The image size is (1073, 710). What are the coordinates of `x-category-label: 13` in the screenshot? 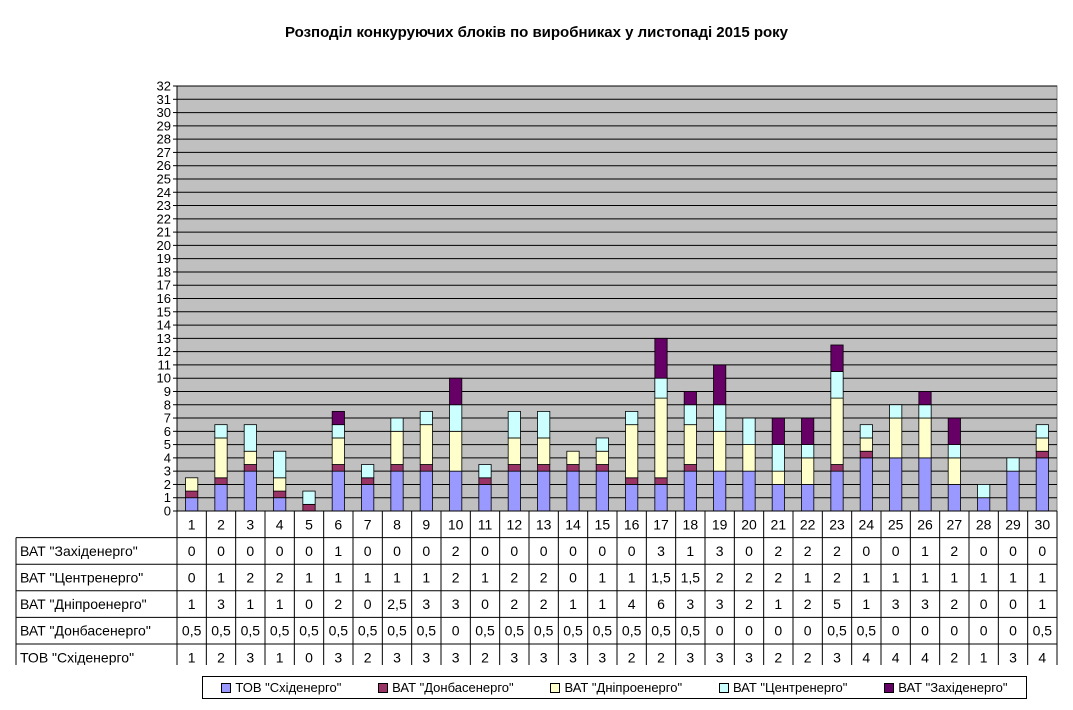 It's located at (544, 524).